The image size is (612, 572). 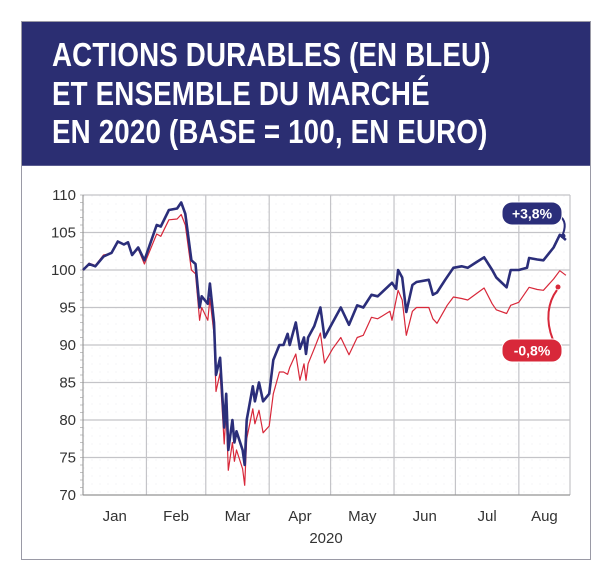 I want to click on callouts: +3,8% -0,8%, so click(x=533, y=282).